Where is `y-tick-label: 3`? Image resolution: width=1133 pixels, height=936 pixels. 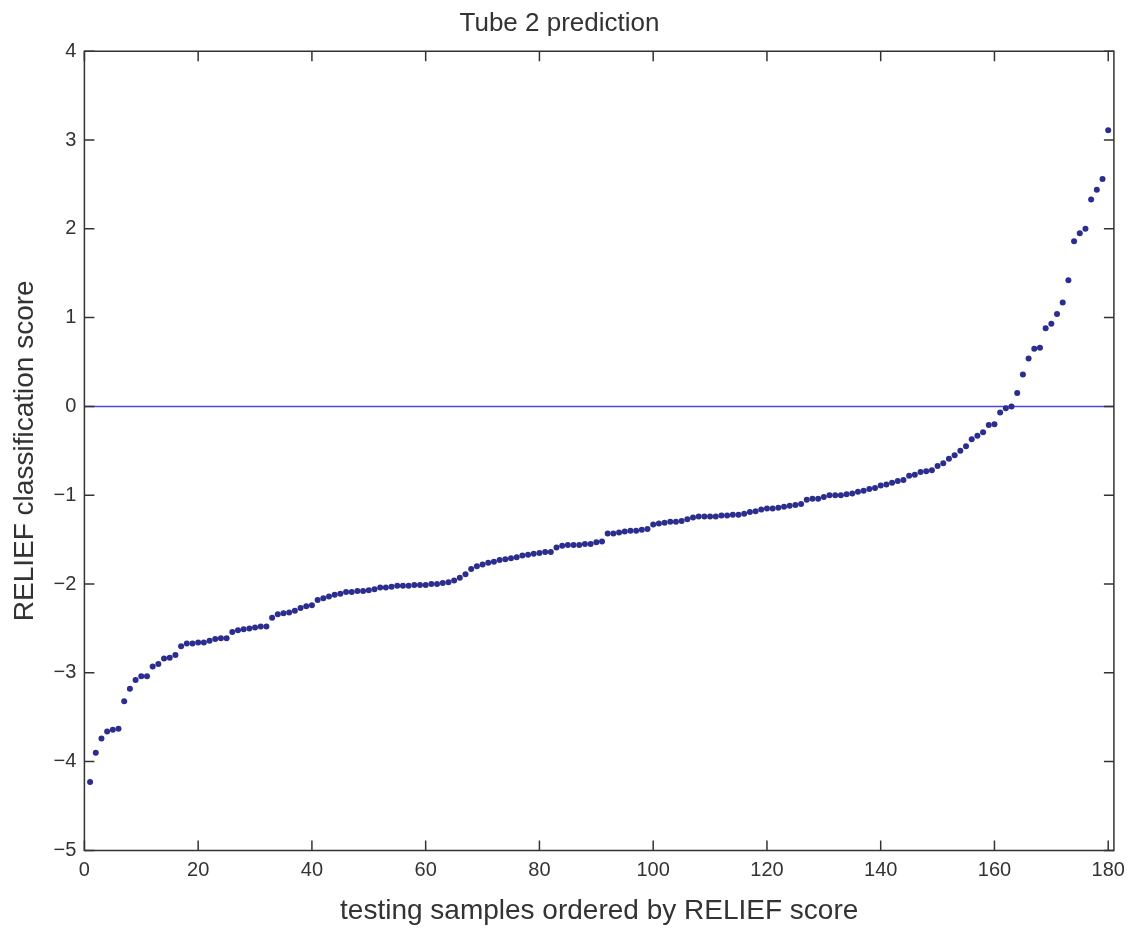
y-tick-label: 3 is located at coordinates (71, 138).